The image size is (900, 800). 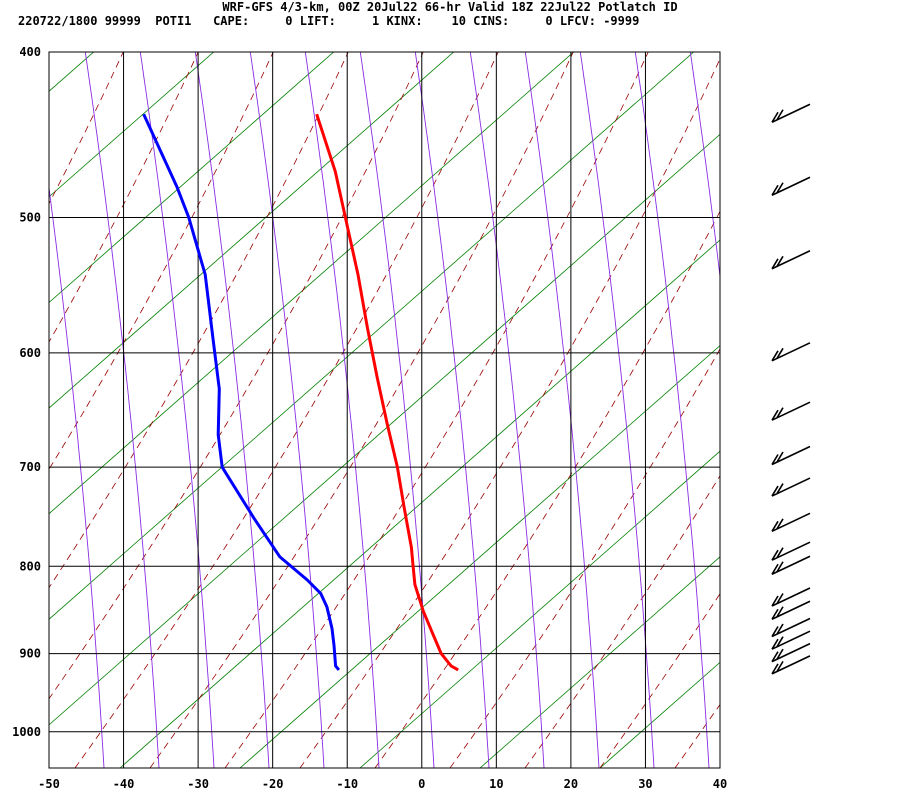 What do you see at coordinates (791, 389) in the screenshot?
I see `wind-barbs` at bounding box center [791, 389].